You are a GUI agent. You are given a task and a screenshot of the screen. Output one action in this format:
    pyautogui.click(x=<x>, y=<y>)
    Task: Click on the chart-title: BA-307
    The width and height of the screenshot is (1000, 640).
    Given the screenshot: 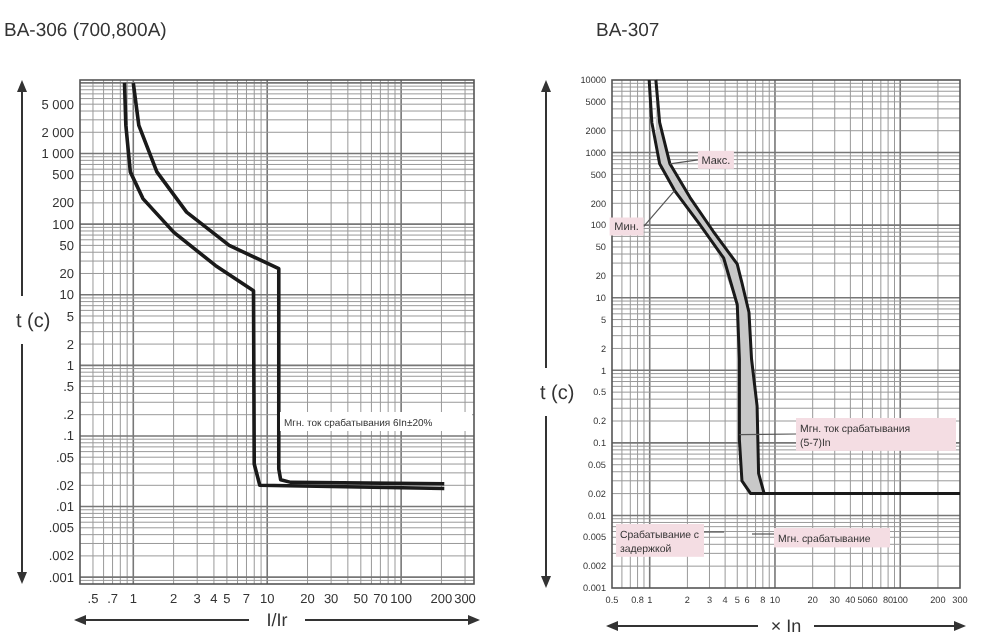 What is the action you would take?
    pyautogui.click(x=628, y=31)
    